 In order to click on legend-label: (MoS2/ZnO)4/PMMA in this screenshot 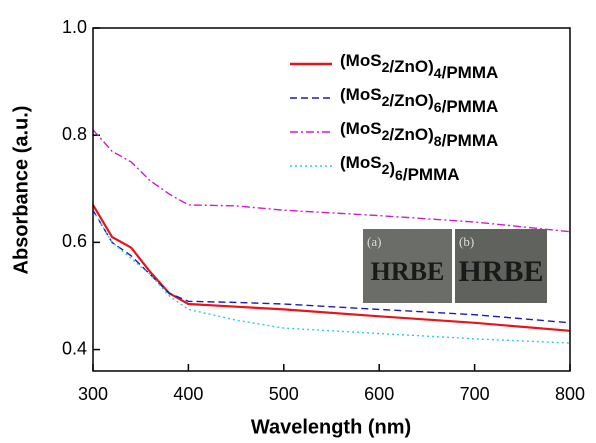, I will do `click(419, 66)`.